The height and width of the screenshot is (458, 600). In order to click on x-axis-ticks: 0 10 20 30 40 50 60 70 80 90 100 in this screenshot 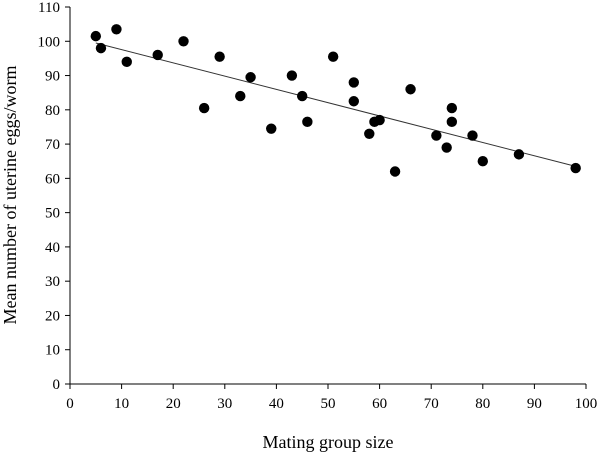, I will do `click(331, 398)`.